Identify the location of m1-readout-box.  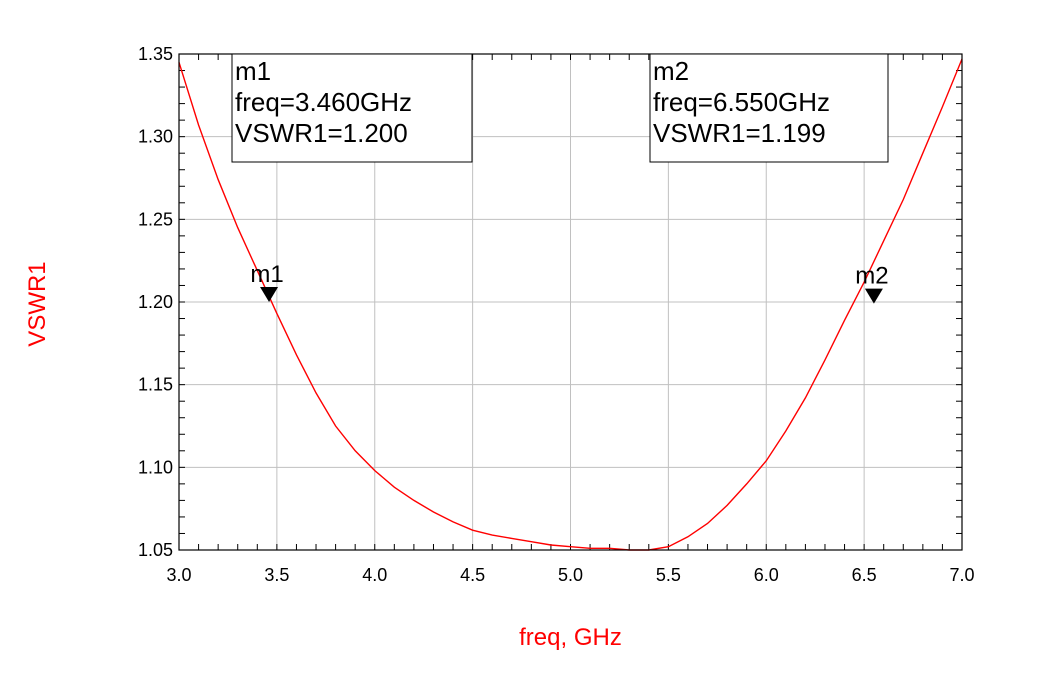
(352, 108).